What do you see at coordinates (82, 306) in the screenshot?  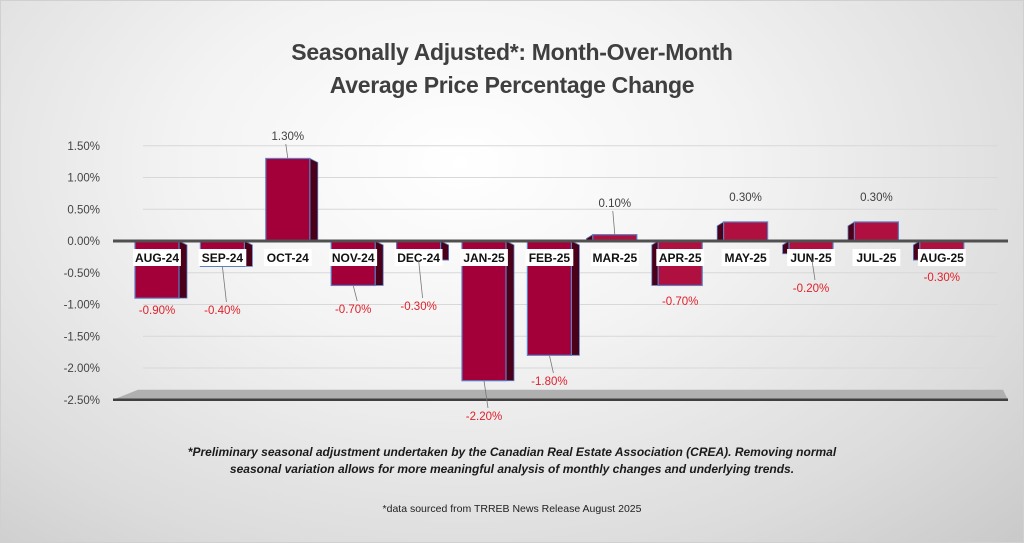 I see `y-tick-label: -1.00%` at bounding box center [82, 306].